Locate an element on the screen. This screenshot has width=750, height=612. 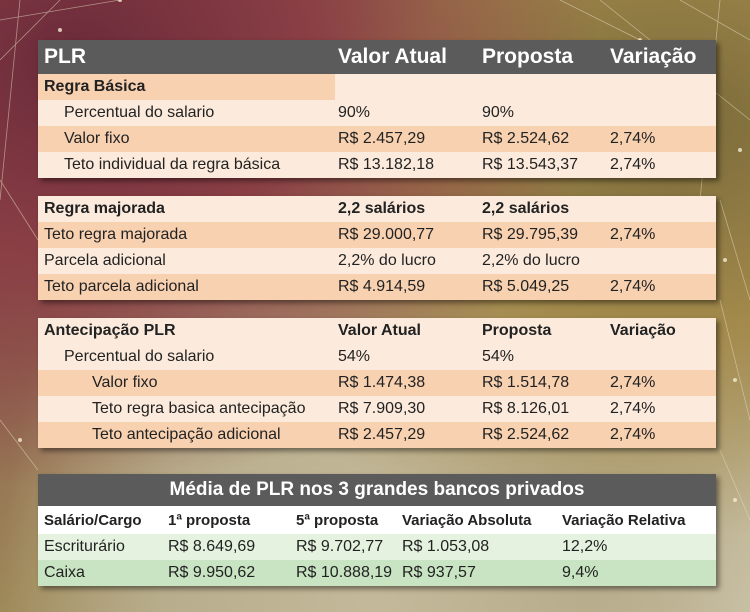
valor-atual-cell: R$ 4.914,59 is located at coordinates (382, 286).